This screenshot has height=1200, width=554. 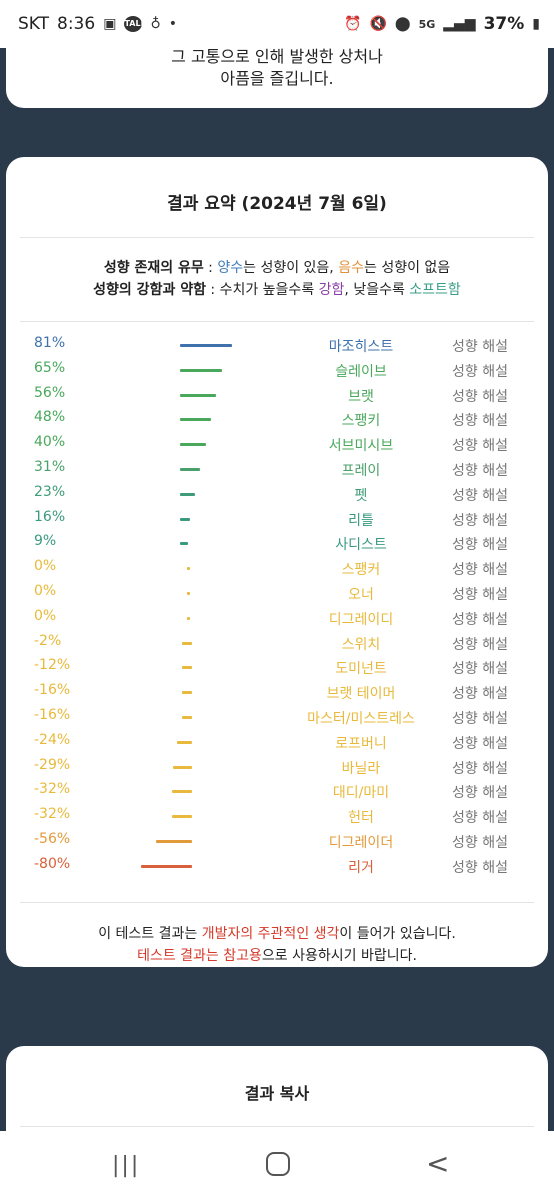 I want to click on tendency-row: -24% 로프버니 성향 해설, so click(x=277, y=744).